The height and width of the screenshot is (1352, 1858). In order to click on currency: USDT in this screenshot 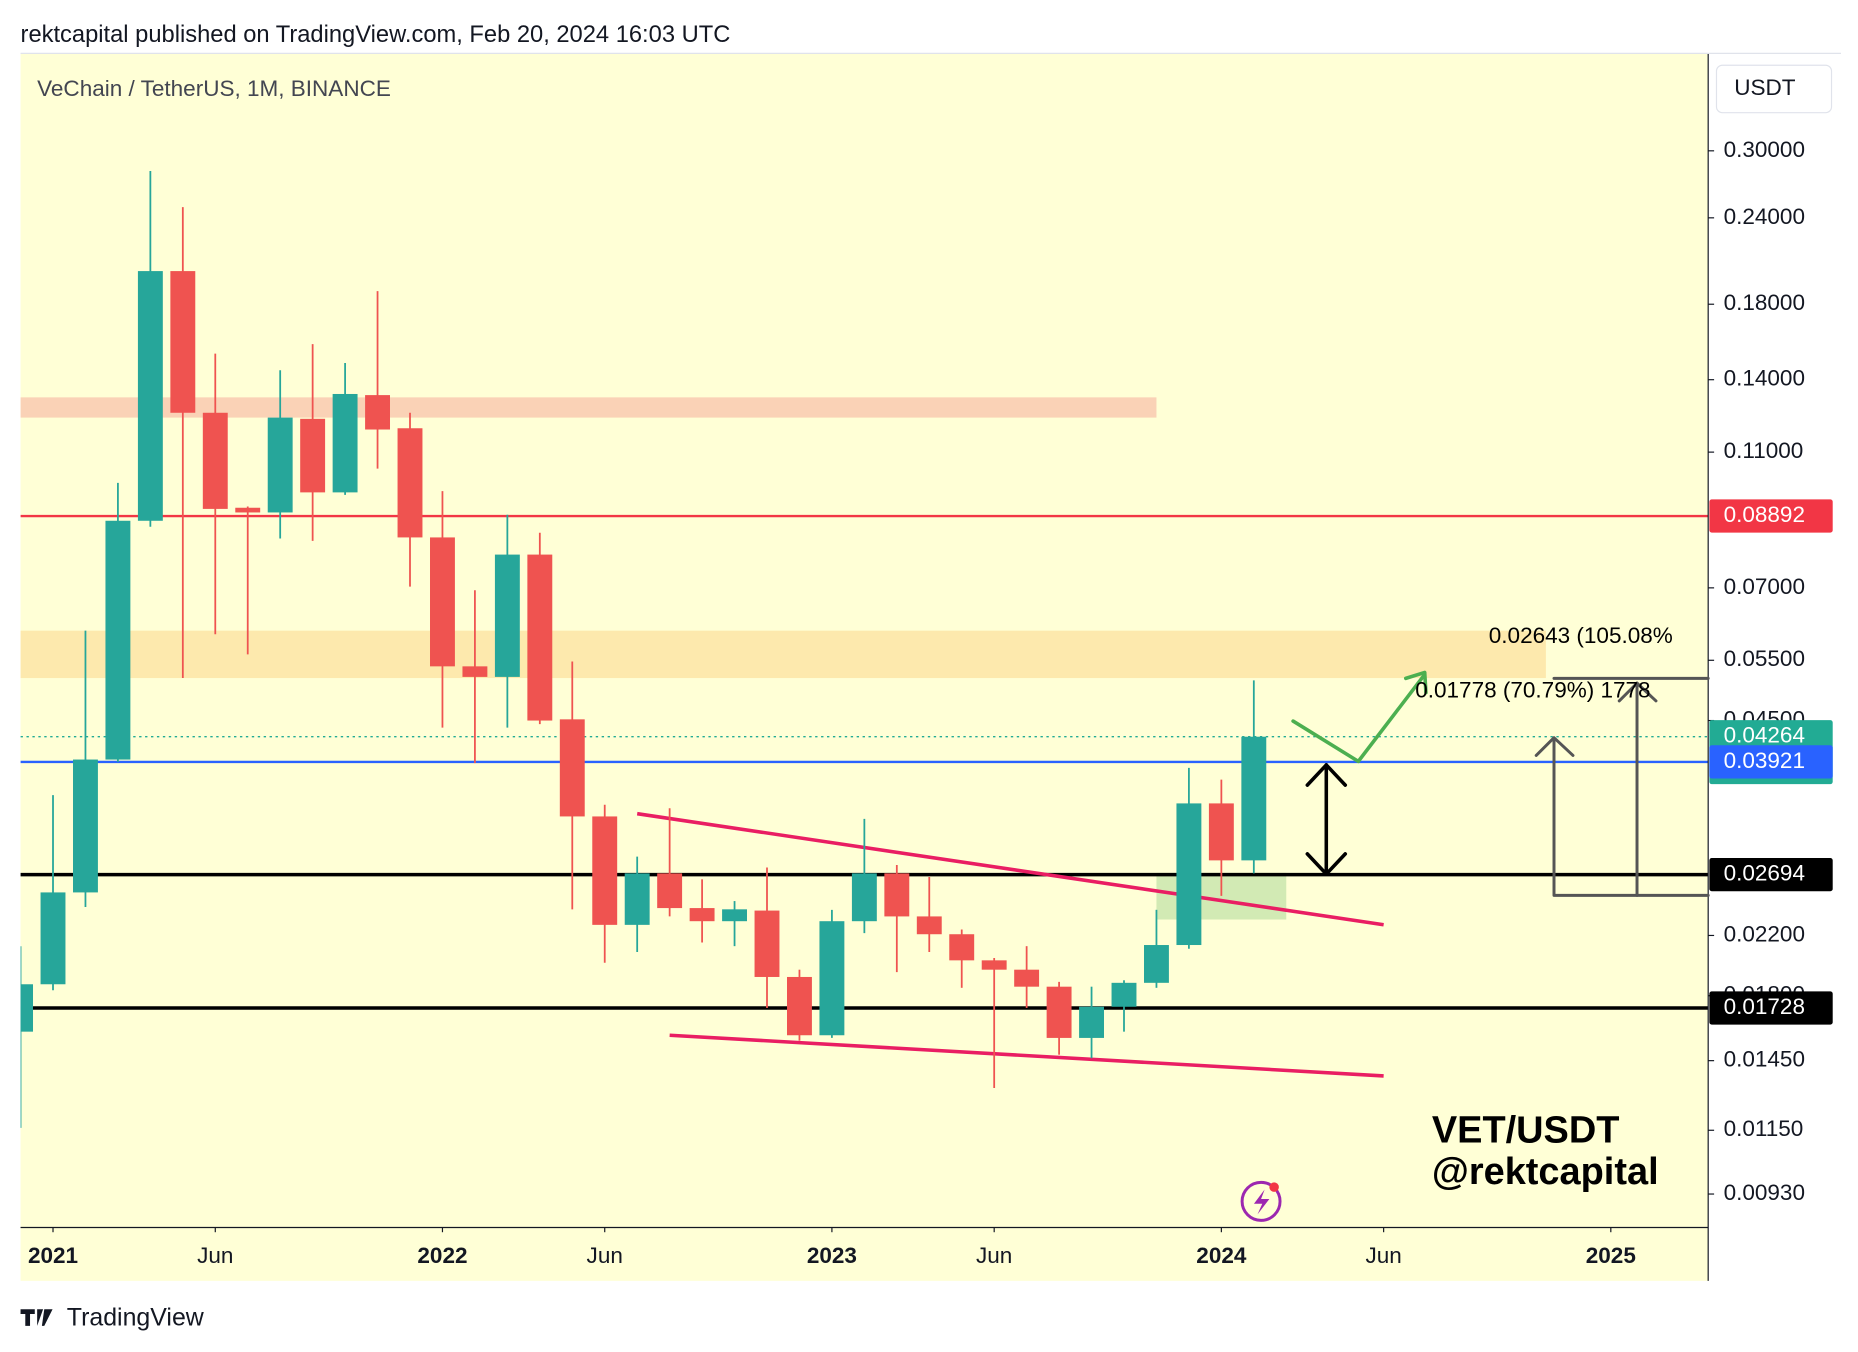, I will do `click(1765, 87)`.